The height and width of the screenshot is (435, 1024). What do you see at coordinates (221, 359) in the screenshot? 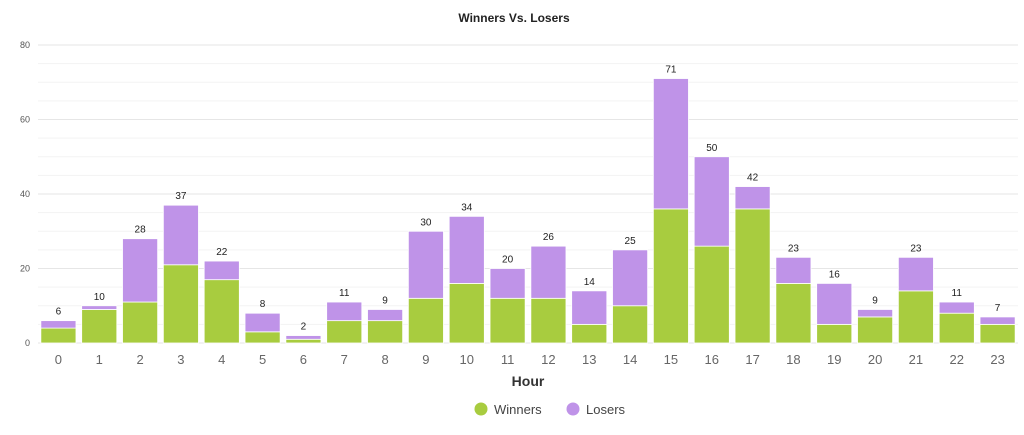
I see `x-tick-label: 4` at bounding box center [221, 359].